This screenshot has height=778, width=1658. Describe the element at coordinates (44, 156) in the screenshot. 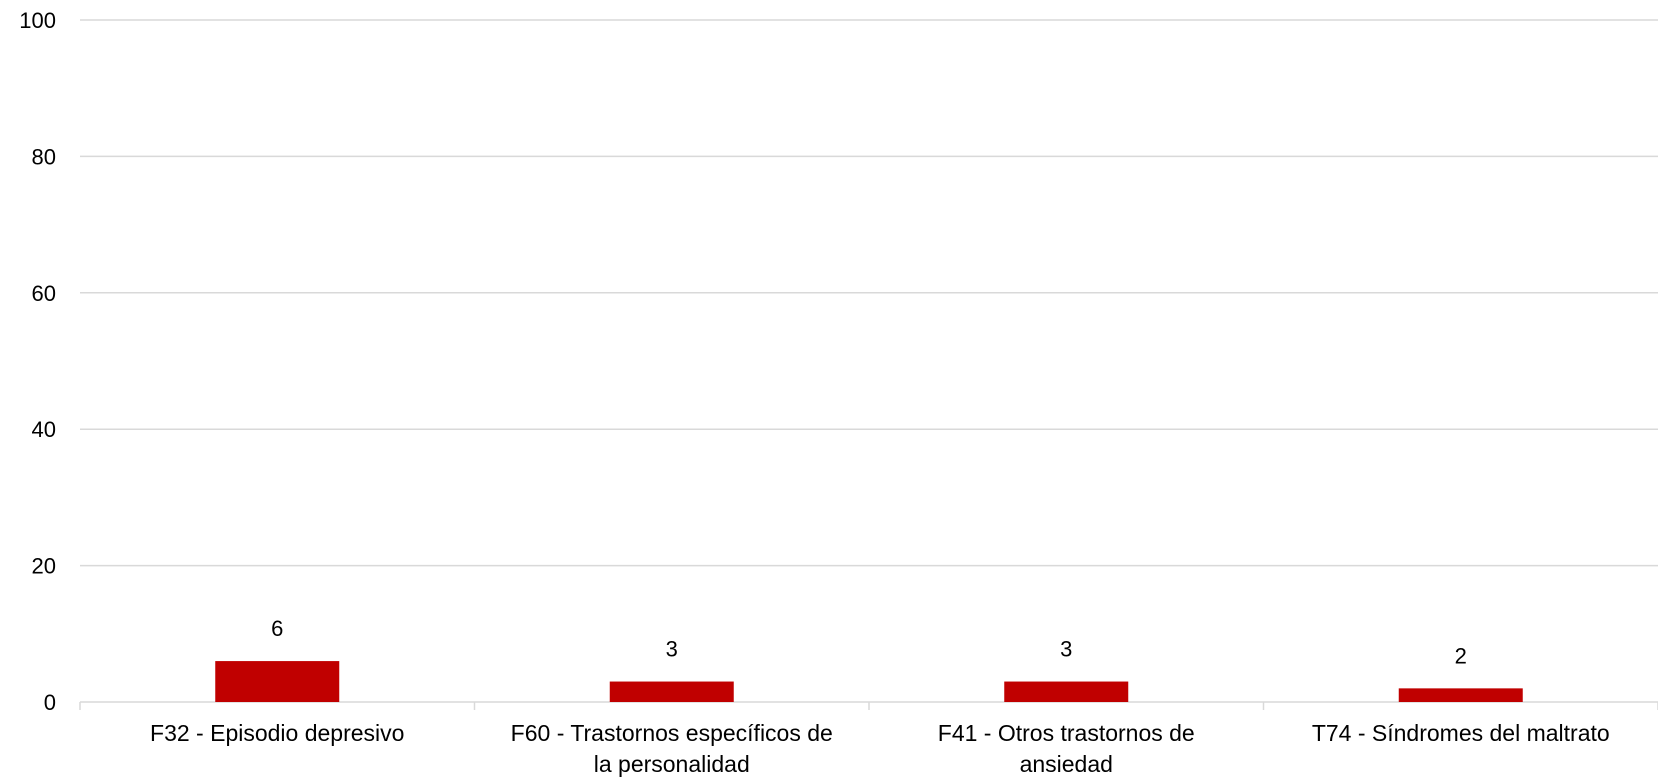

I see `y-tick-label: 80` at that location.